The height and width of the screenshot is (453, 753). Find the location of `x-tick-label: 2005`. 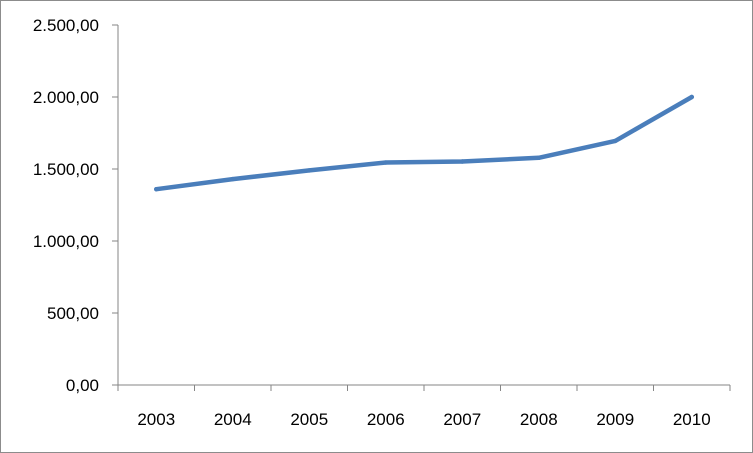

x-tick-label: 2005 is located at coordinates (309, 419).